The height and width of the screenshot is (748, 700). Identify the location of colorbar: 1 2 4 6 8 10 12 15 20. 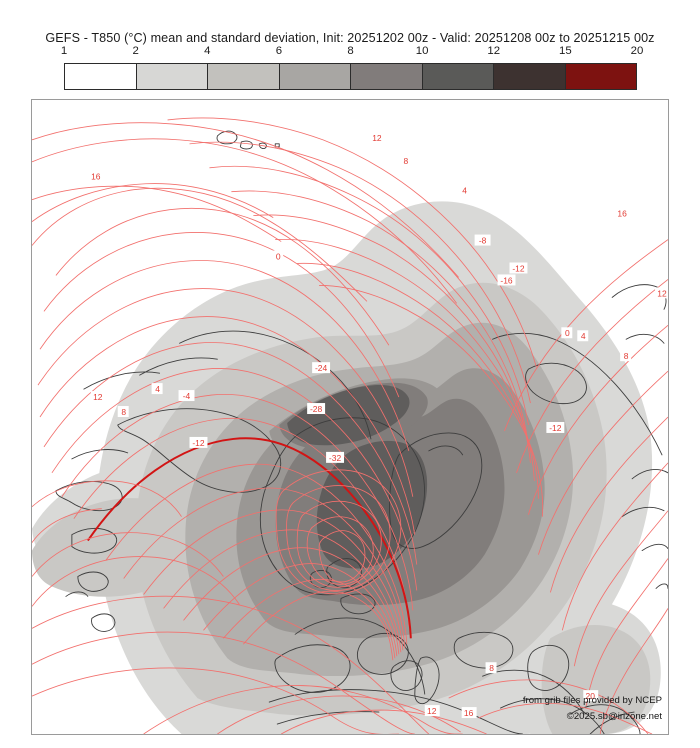
(352, 67).